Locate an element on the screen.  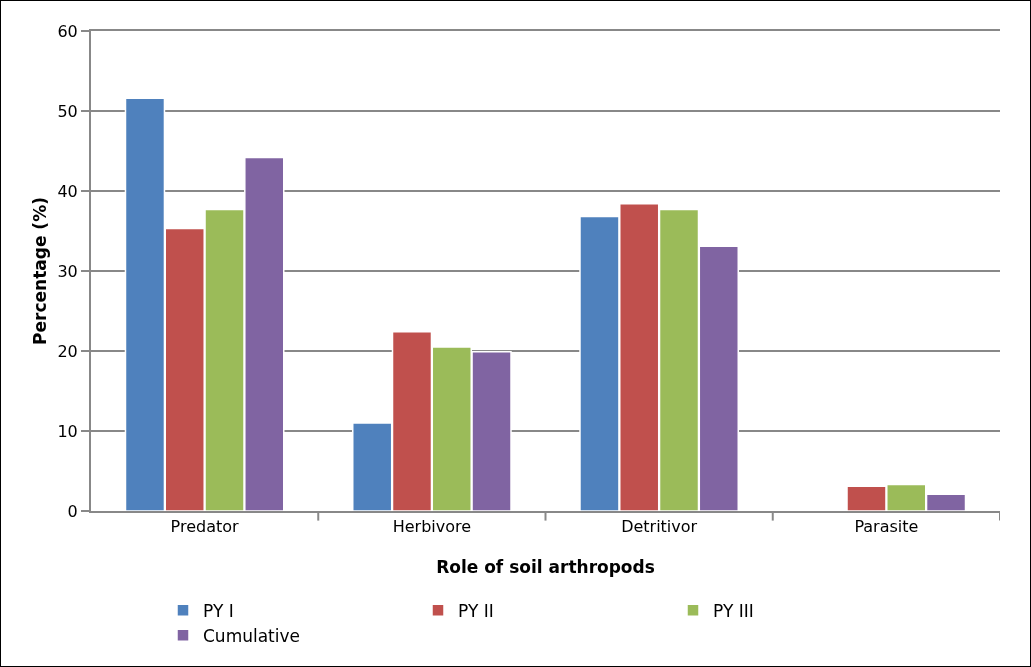
legend-label: PY III is located at coordinates (733, 610).